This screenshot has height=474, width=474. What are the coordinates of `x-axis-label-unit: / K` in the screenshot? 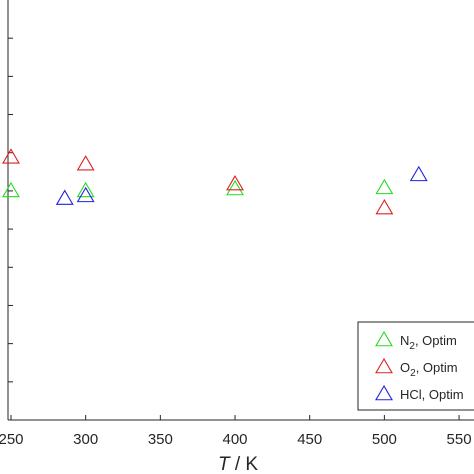 It's located at (244, 464).